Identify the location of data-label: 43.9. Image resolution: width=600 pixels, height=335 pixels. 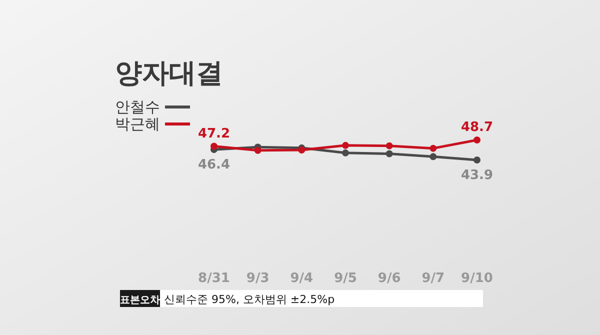
(477, 175).